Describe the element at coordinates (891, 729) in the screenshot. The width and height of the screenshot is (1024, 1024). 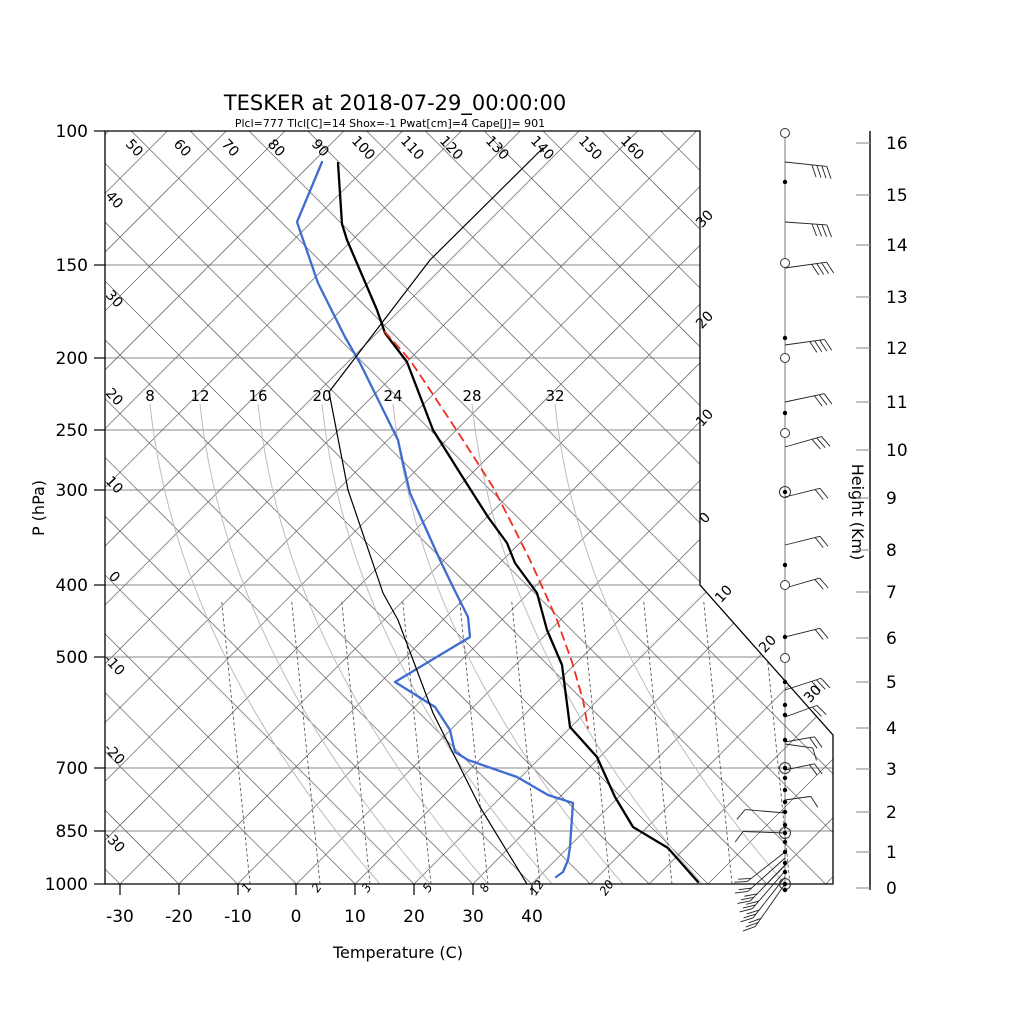
I see `svg-text: 4` at that location.